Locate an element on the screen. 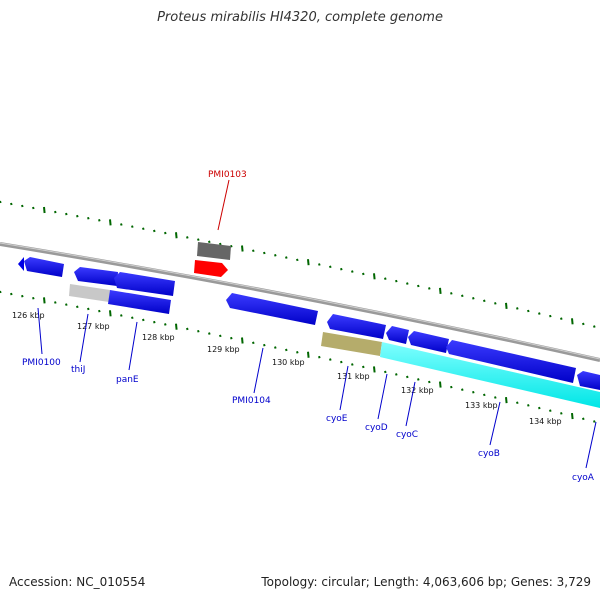 This screenshot has width=600, height=600. gene-label-cyoE: cyoE is located at coordinates (337, 419).